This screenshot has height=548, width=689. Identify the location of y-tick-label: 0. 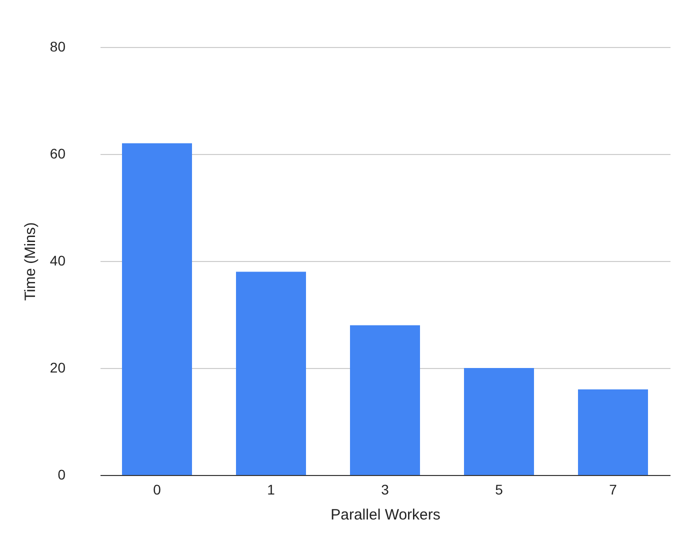
(62, 474).